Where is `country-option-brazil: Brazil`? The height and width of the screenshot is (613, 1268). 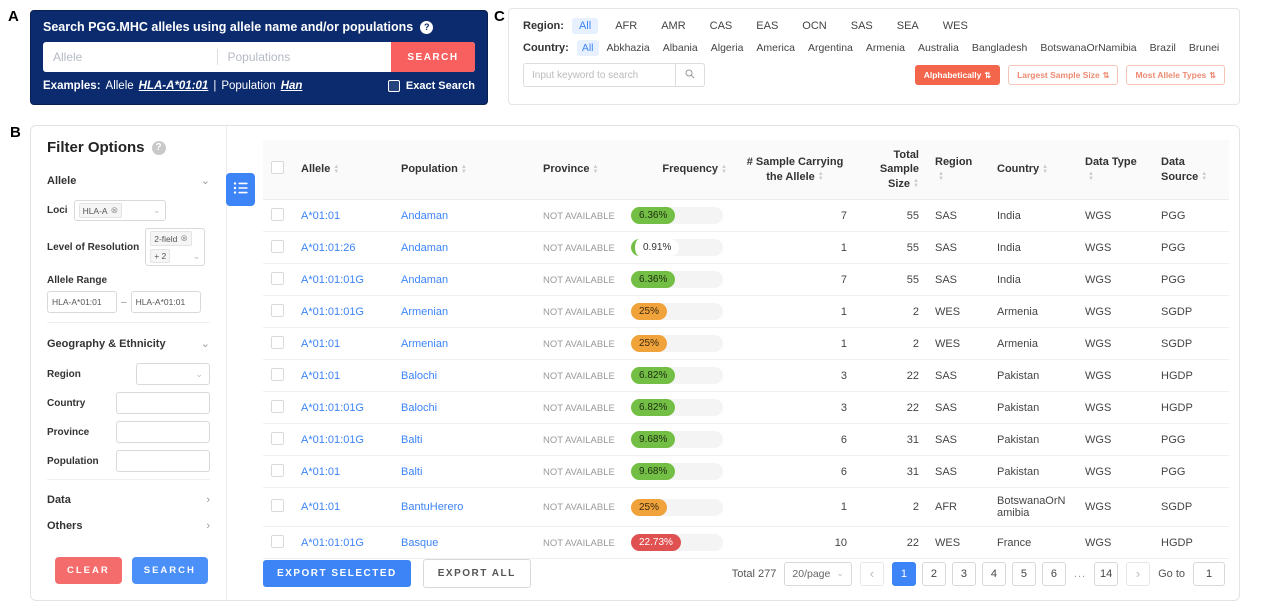
country-option-brazil: Brazil is located at coordinates (1162, 48).